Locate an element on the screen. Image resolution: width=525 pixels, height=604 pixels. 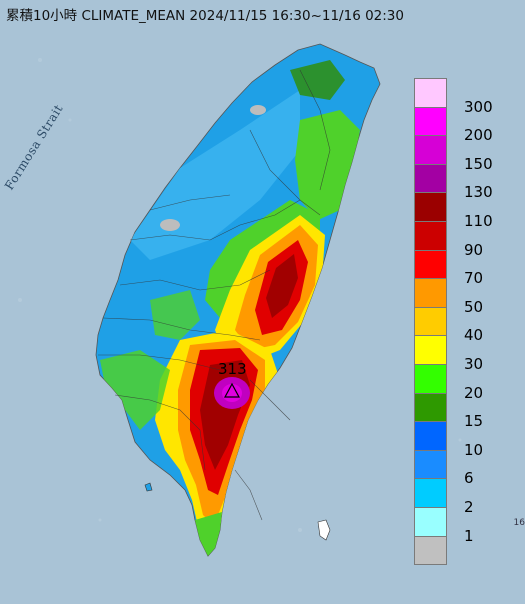
edge-tick-label: 16 is located at coordinates (519, 523).